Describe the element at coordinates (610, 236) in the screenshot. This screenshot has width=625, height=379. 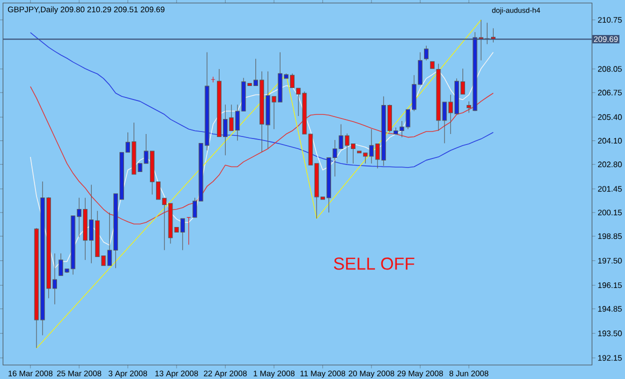
I see `y-tick-label: 198.85` at that location.